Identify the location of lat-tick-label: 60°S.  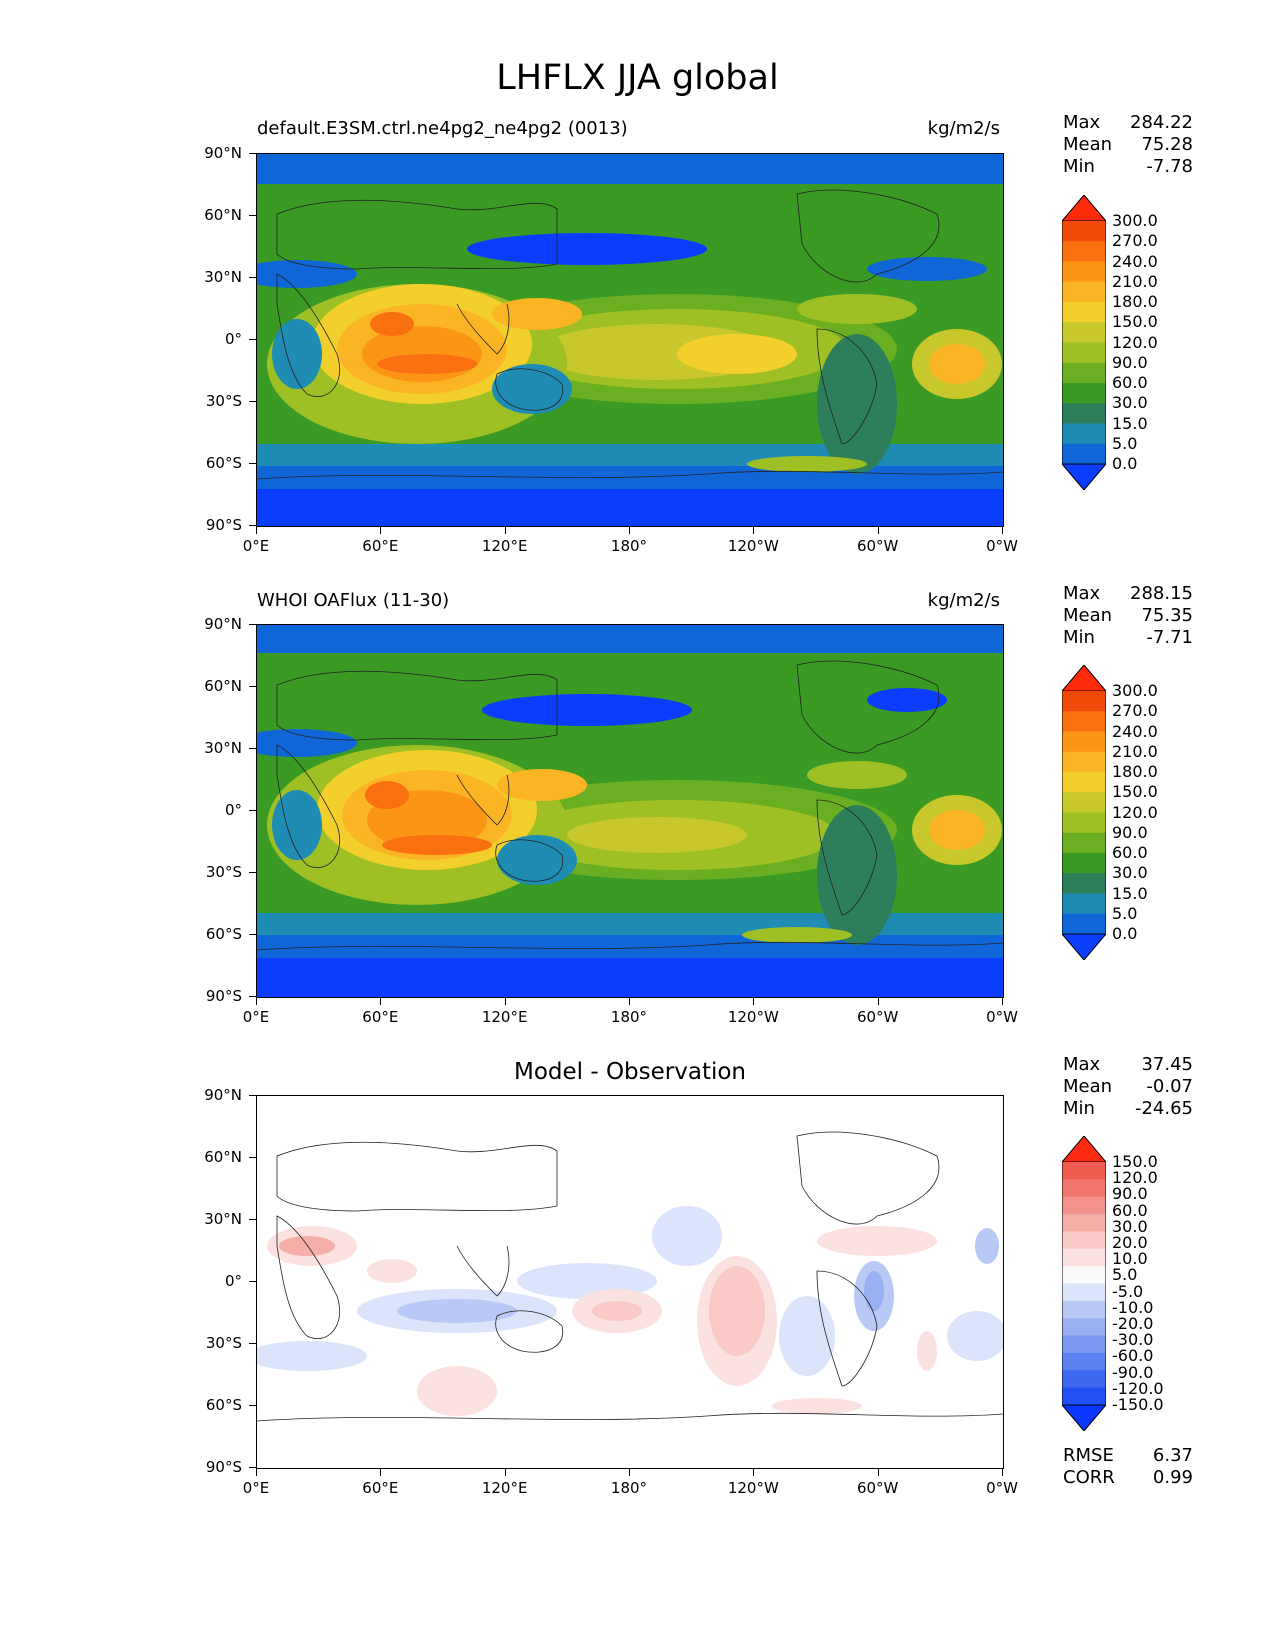
(223, 463).